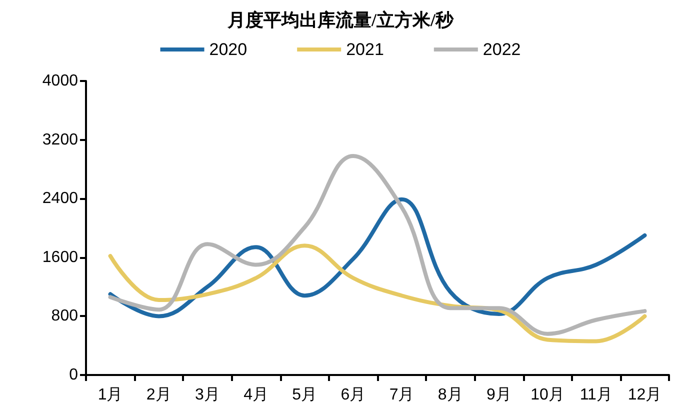 This screenshot has height=414, width=681. What do you see at coordinates (228, 49) in the screenshot?
I see `legend-label: 2020` at bounding box center [228, 49].